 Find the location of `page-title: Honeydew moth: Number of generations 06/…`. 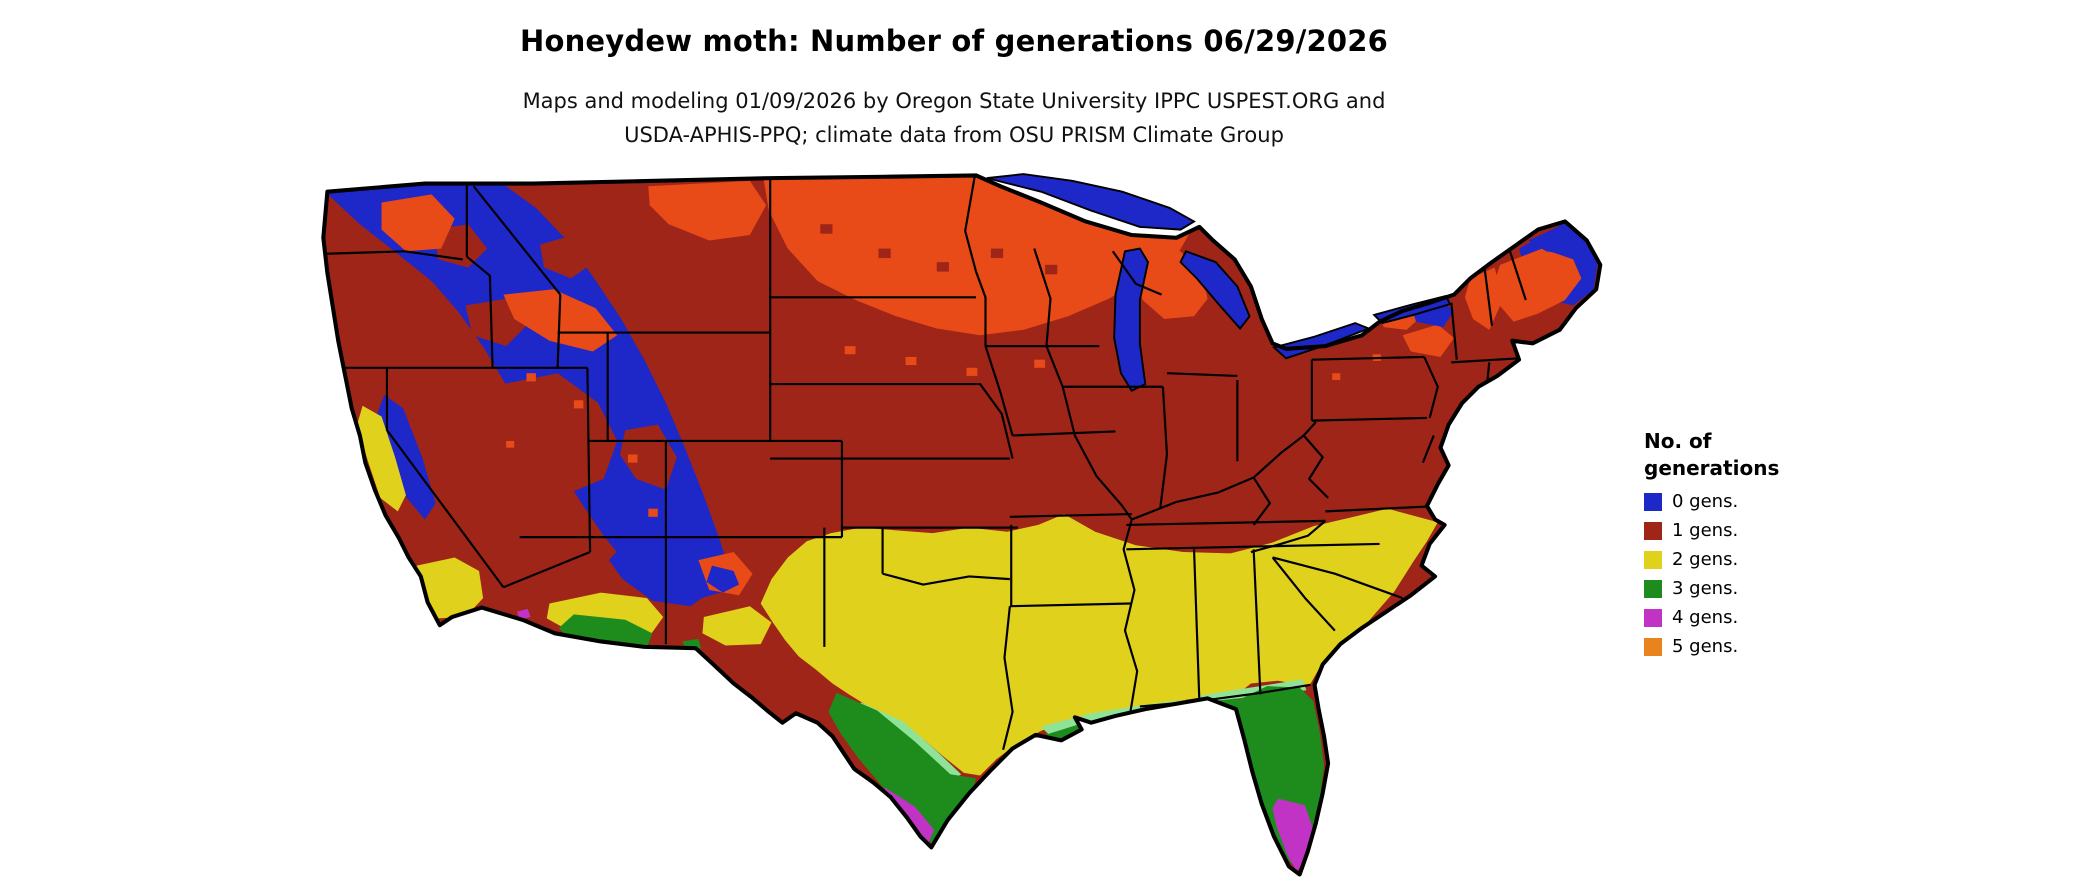

page-title: Honeydew moth: Number of generations 06/… is located at coordinates (953, 41).